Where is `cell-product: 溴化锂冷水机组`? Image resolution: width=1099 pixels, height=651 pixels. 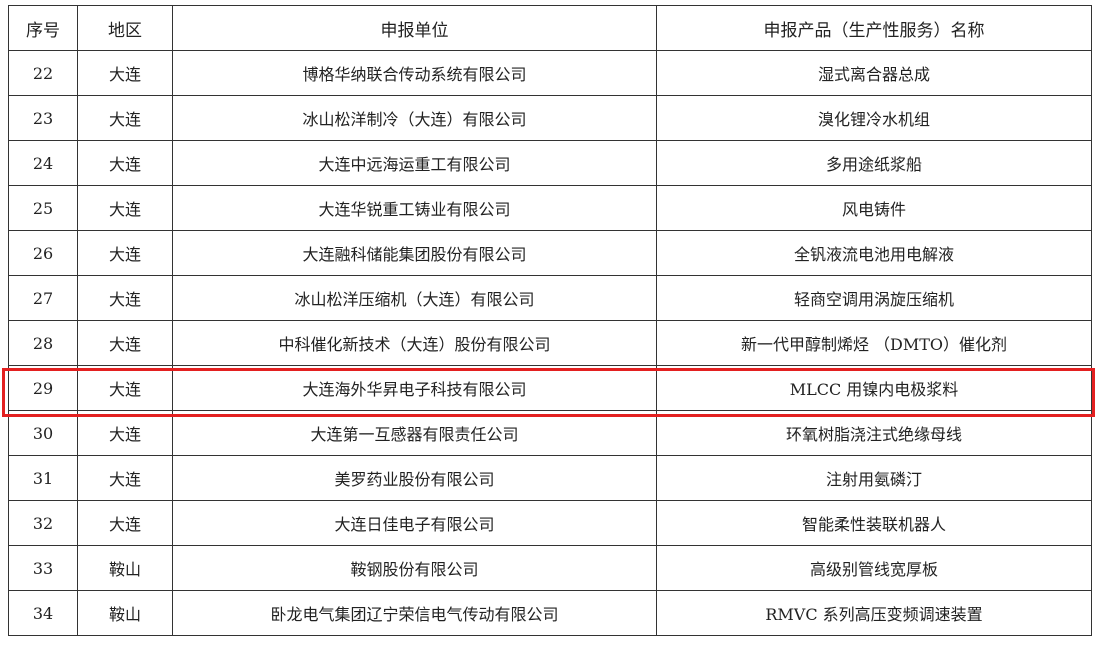
cell-product: 溴化锂冷水机组 is located at coordinates (874, 118).